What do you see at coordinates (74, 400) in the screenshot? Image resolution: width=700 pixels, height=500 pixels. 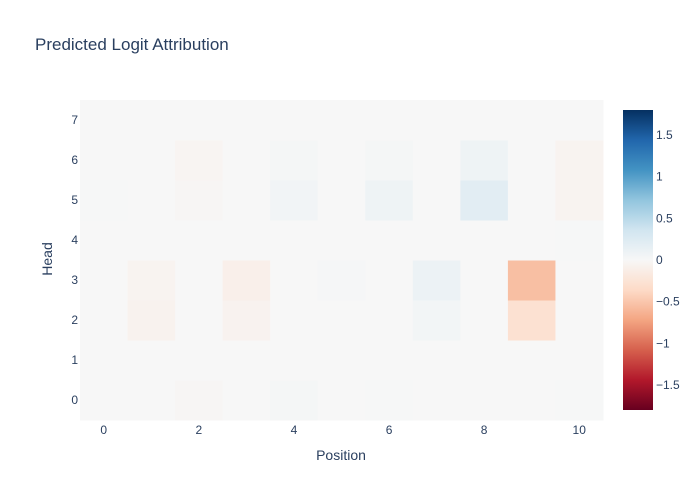 I see `y-tick-label: 0` at bounding box center [74, 400].